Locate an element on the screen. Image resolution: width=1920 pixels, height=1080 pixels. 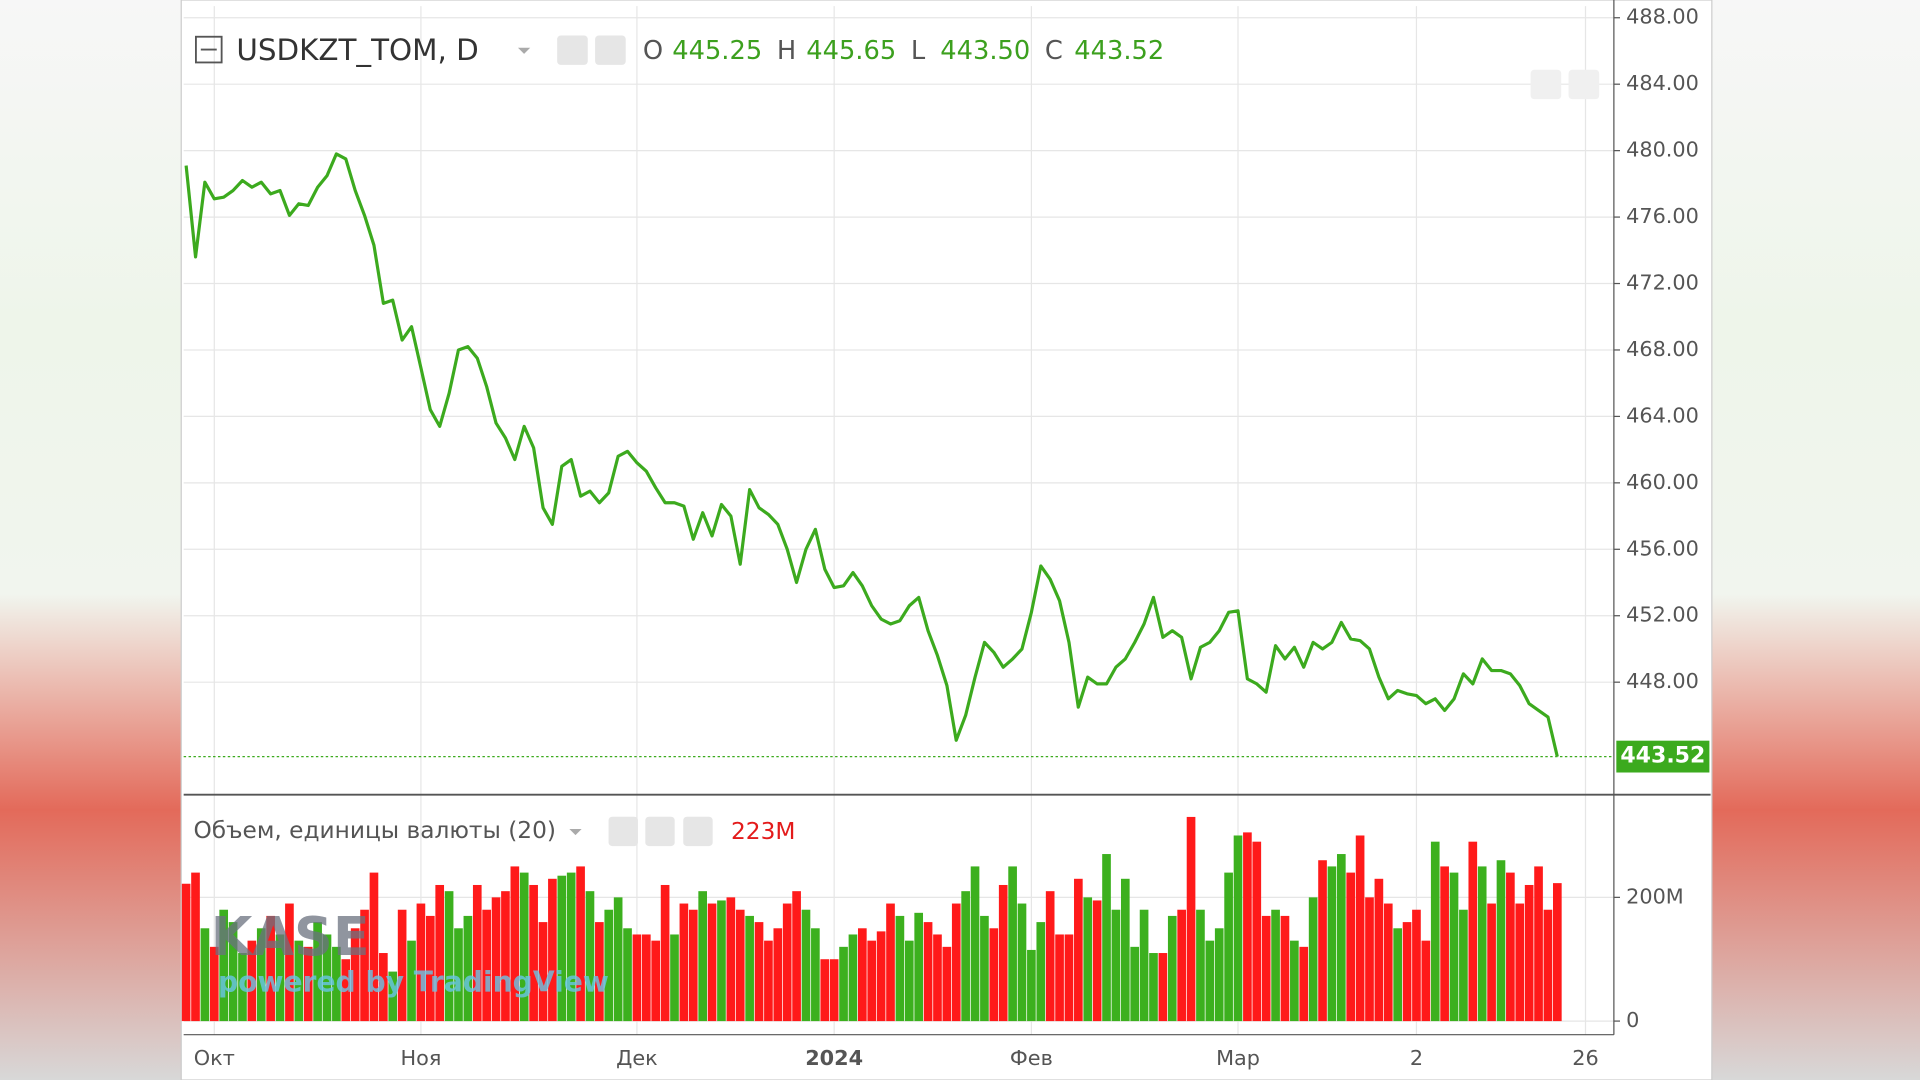
y-tick-label: 484.00 is located at coordinates (1662, 83).